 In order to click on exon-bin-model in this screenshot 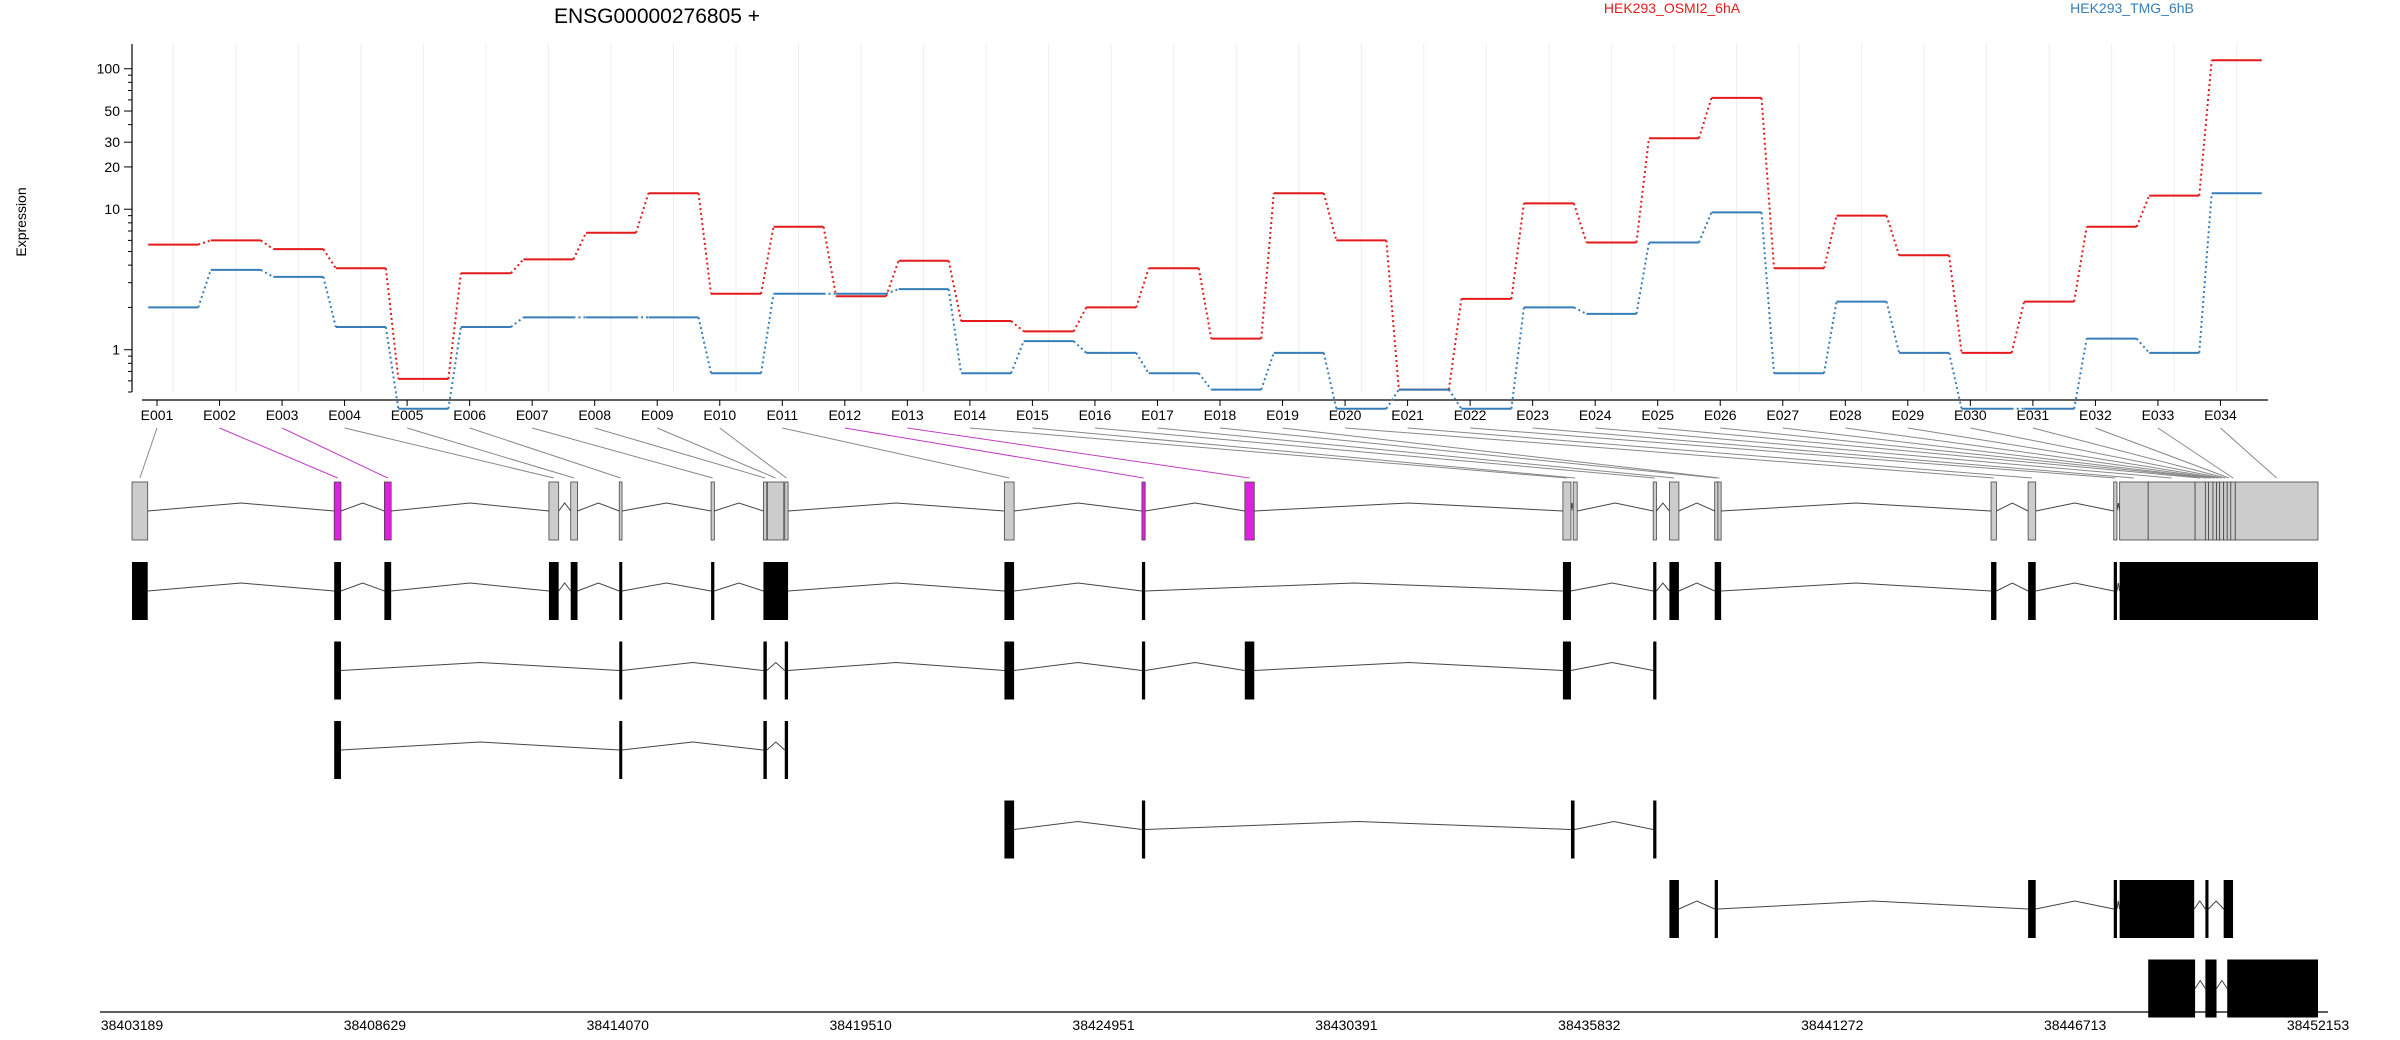, I will do `click(1225, 511)`.